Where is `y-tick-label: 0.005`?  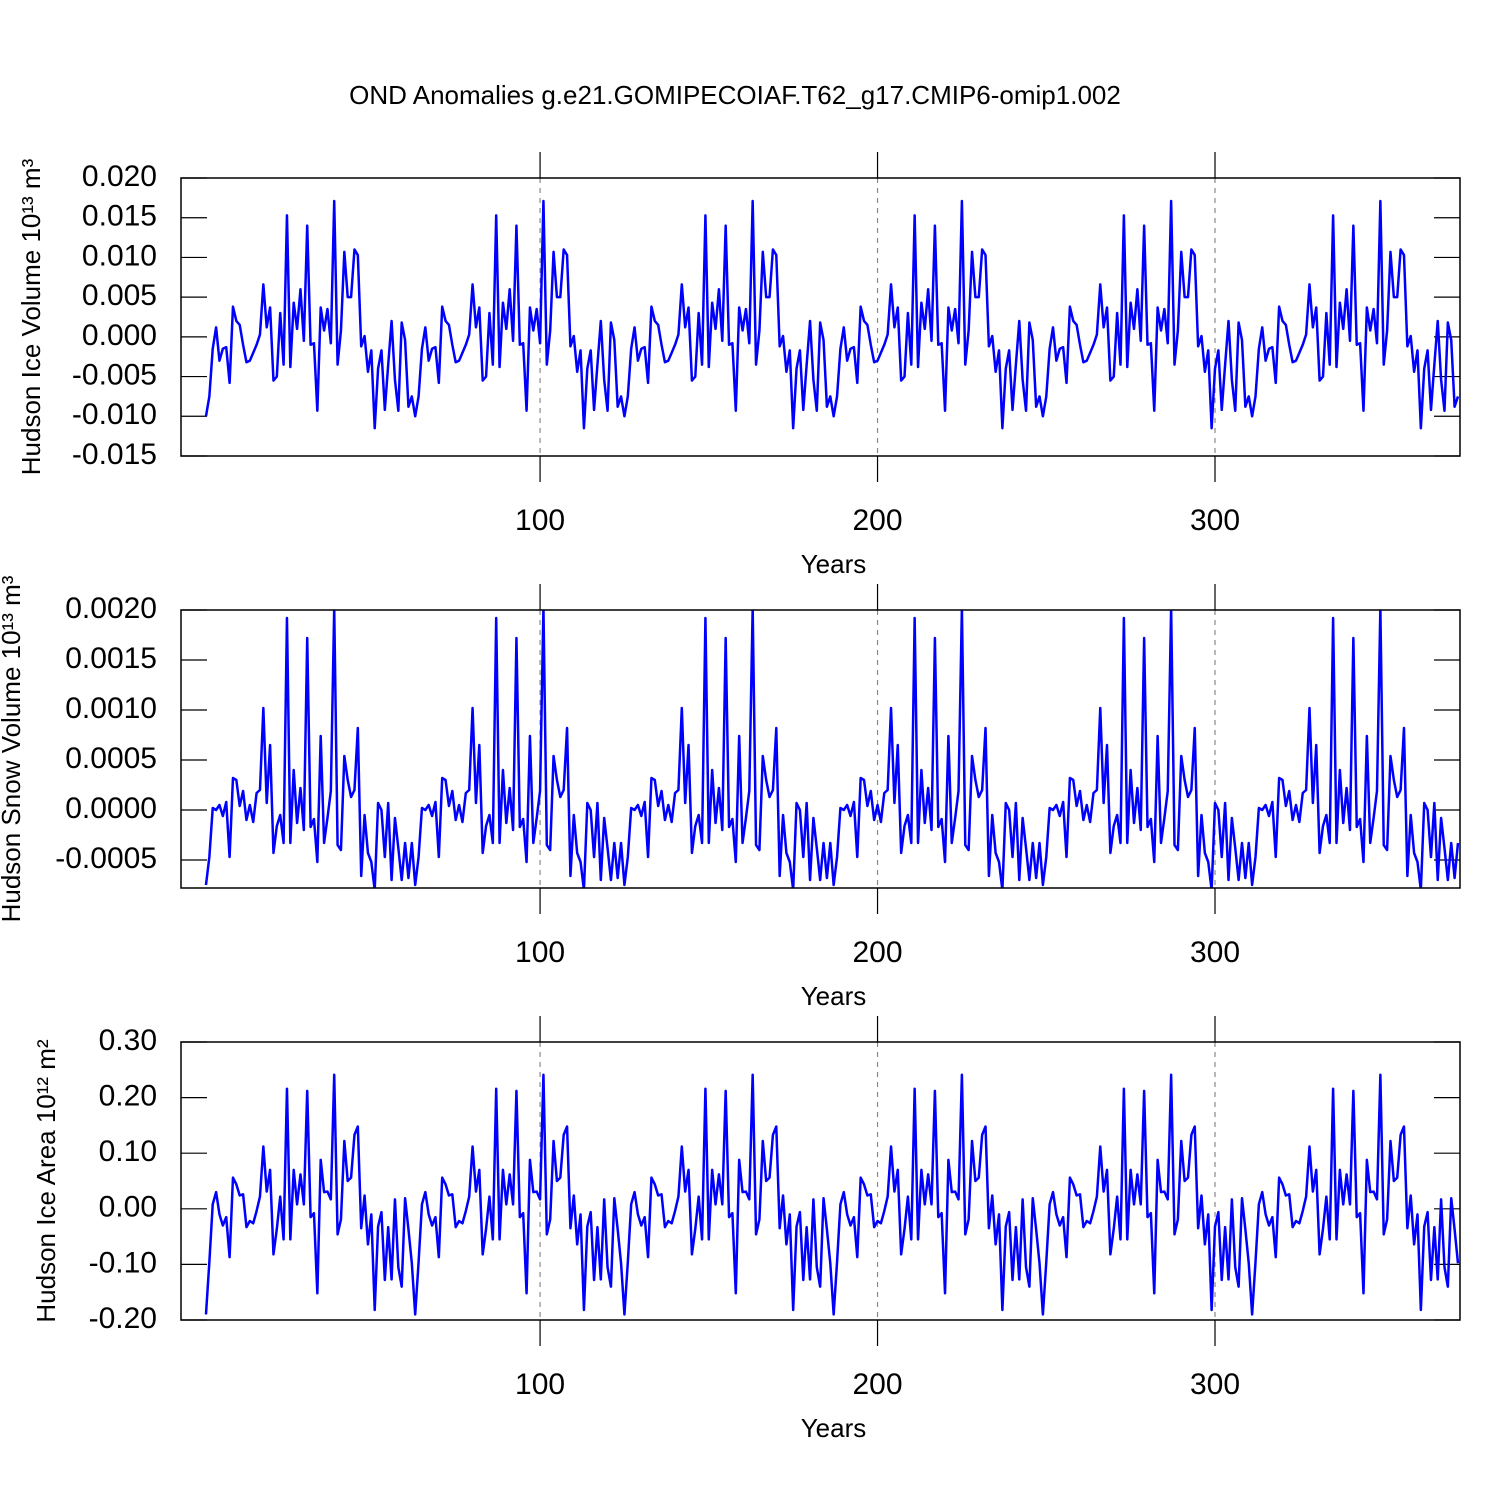
y-tick-label: 0.005 is located at coordinates (119, 295).